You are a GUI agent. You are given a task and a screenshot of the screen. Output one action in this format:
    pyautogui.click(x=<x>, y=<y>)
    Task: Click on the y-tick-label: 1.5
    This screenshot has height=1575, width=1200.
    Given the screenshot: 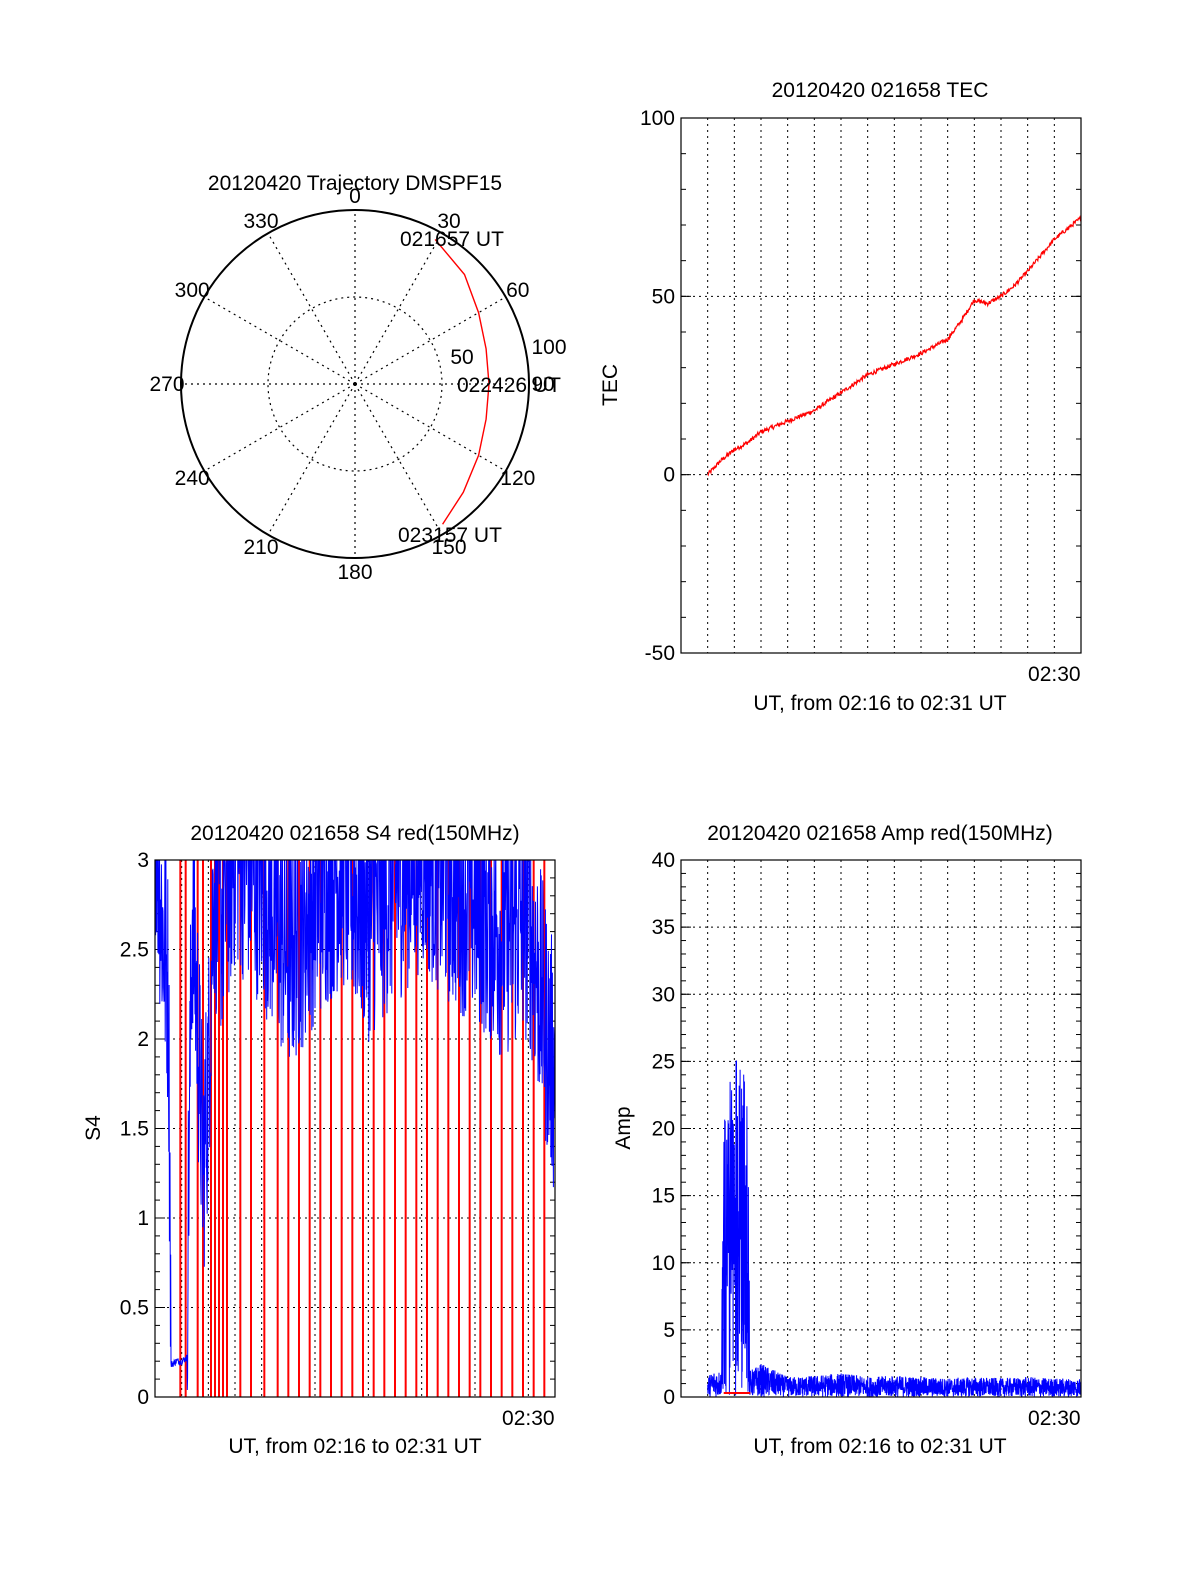 What is the action you would take?
    pyautogui.click(x=134, y=1129)
    